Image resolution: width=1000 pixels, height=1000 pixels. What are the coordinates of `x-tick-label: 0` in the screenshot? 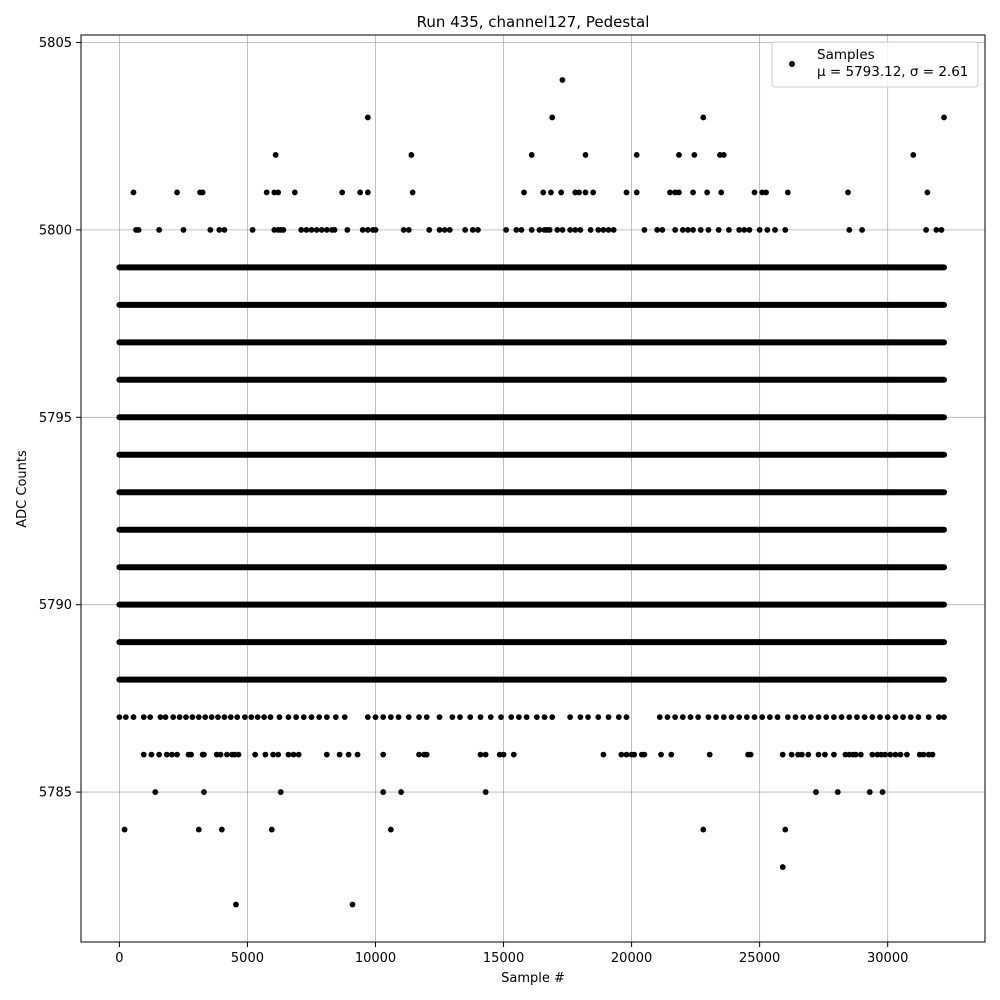 It's located at (119, 958).